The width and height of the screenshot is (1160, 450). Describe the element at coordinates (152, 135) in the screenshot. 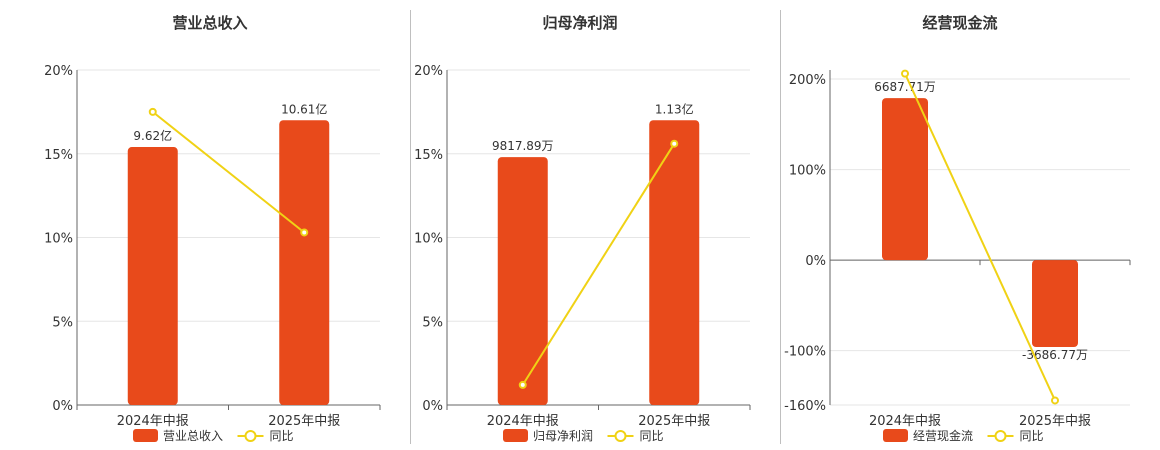

I see `bar-data-label: 9.62亿` at that location.